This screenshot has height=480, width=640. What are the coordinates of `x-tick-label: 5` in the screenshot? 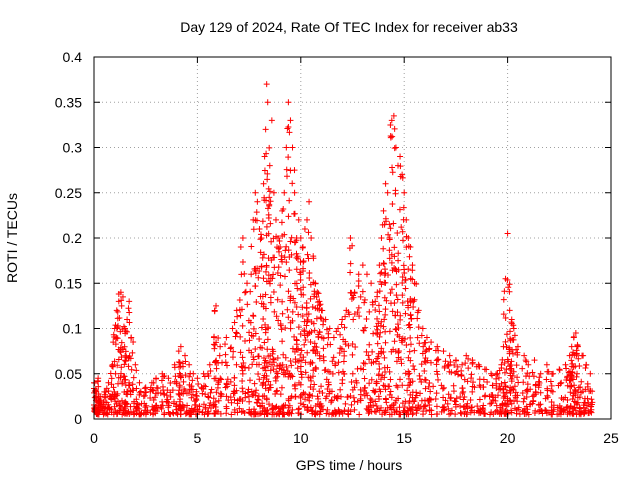 It's located at (198, 438).